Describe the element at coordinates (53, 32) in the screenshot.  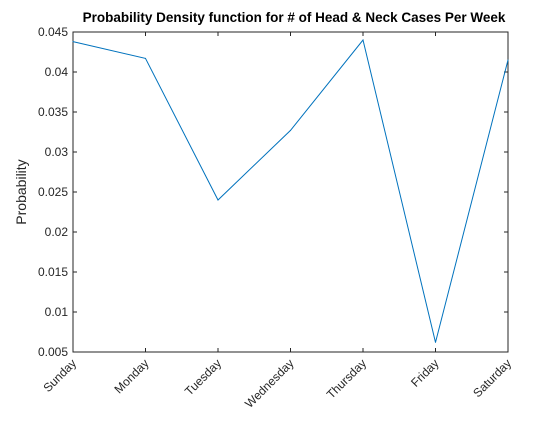
I see `y-tick-label: 0.045` at that location.